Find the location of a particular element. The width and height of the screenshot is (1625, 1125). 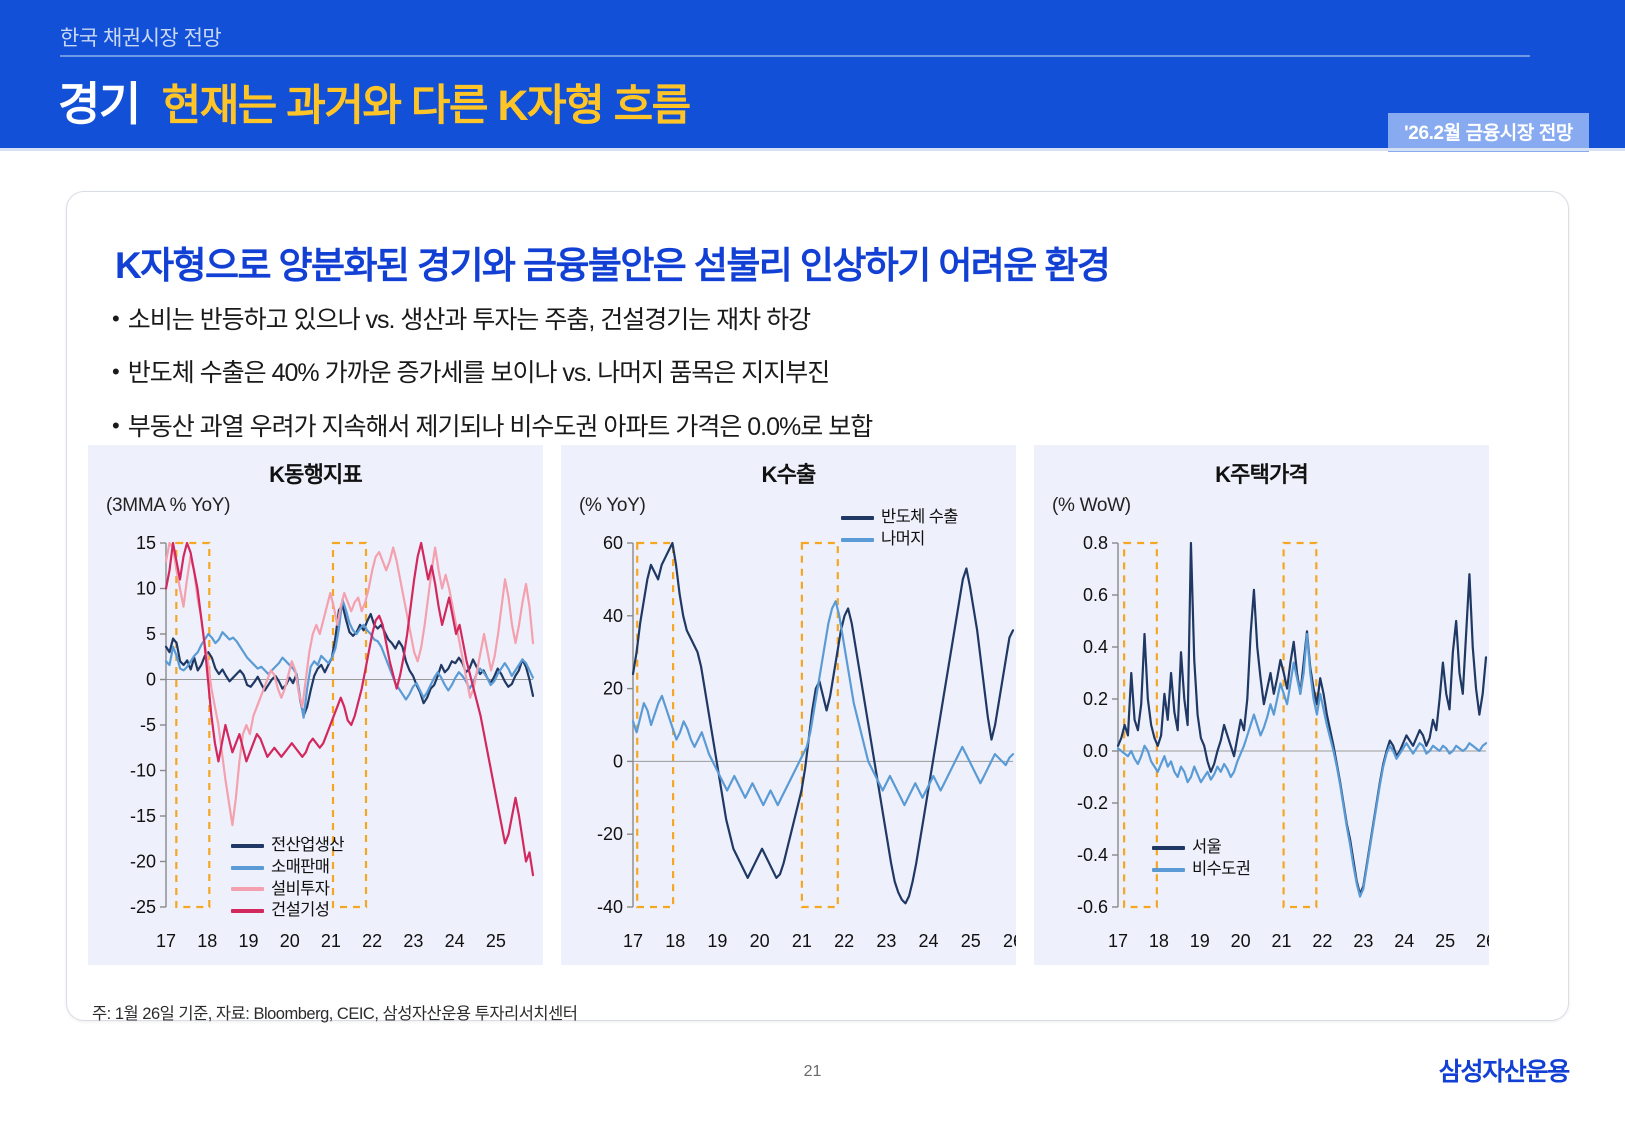

page-title-main: 경기 is located at coordinates (99, 104).